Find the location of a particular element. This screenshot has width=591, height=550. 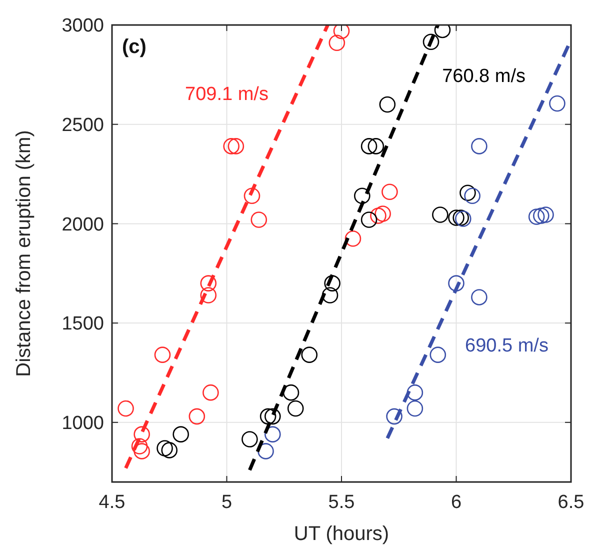

y-axis-title: Distance from eruption (km) is located at coordinates (24, 253).